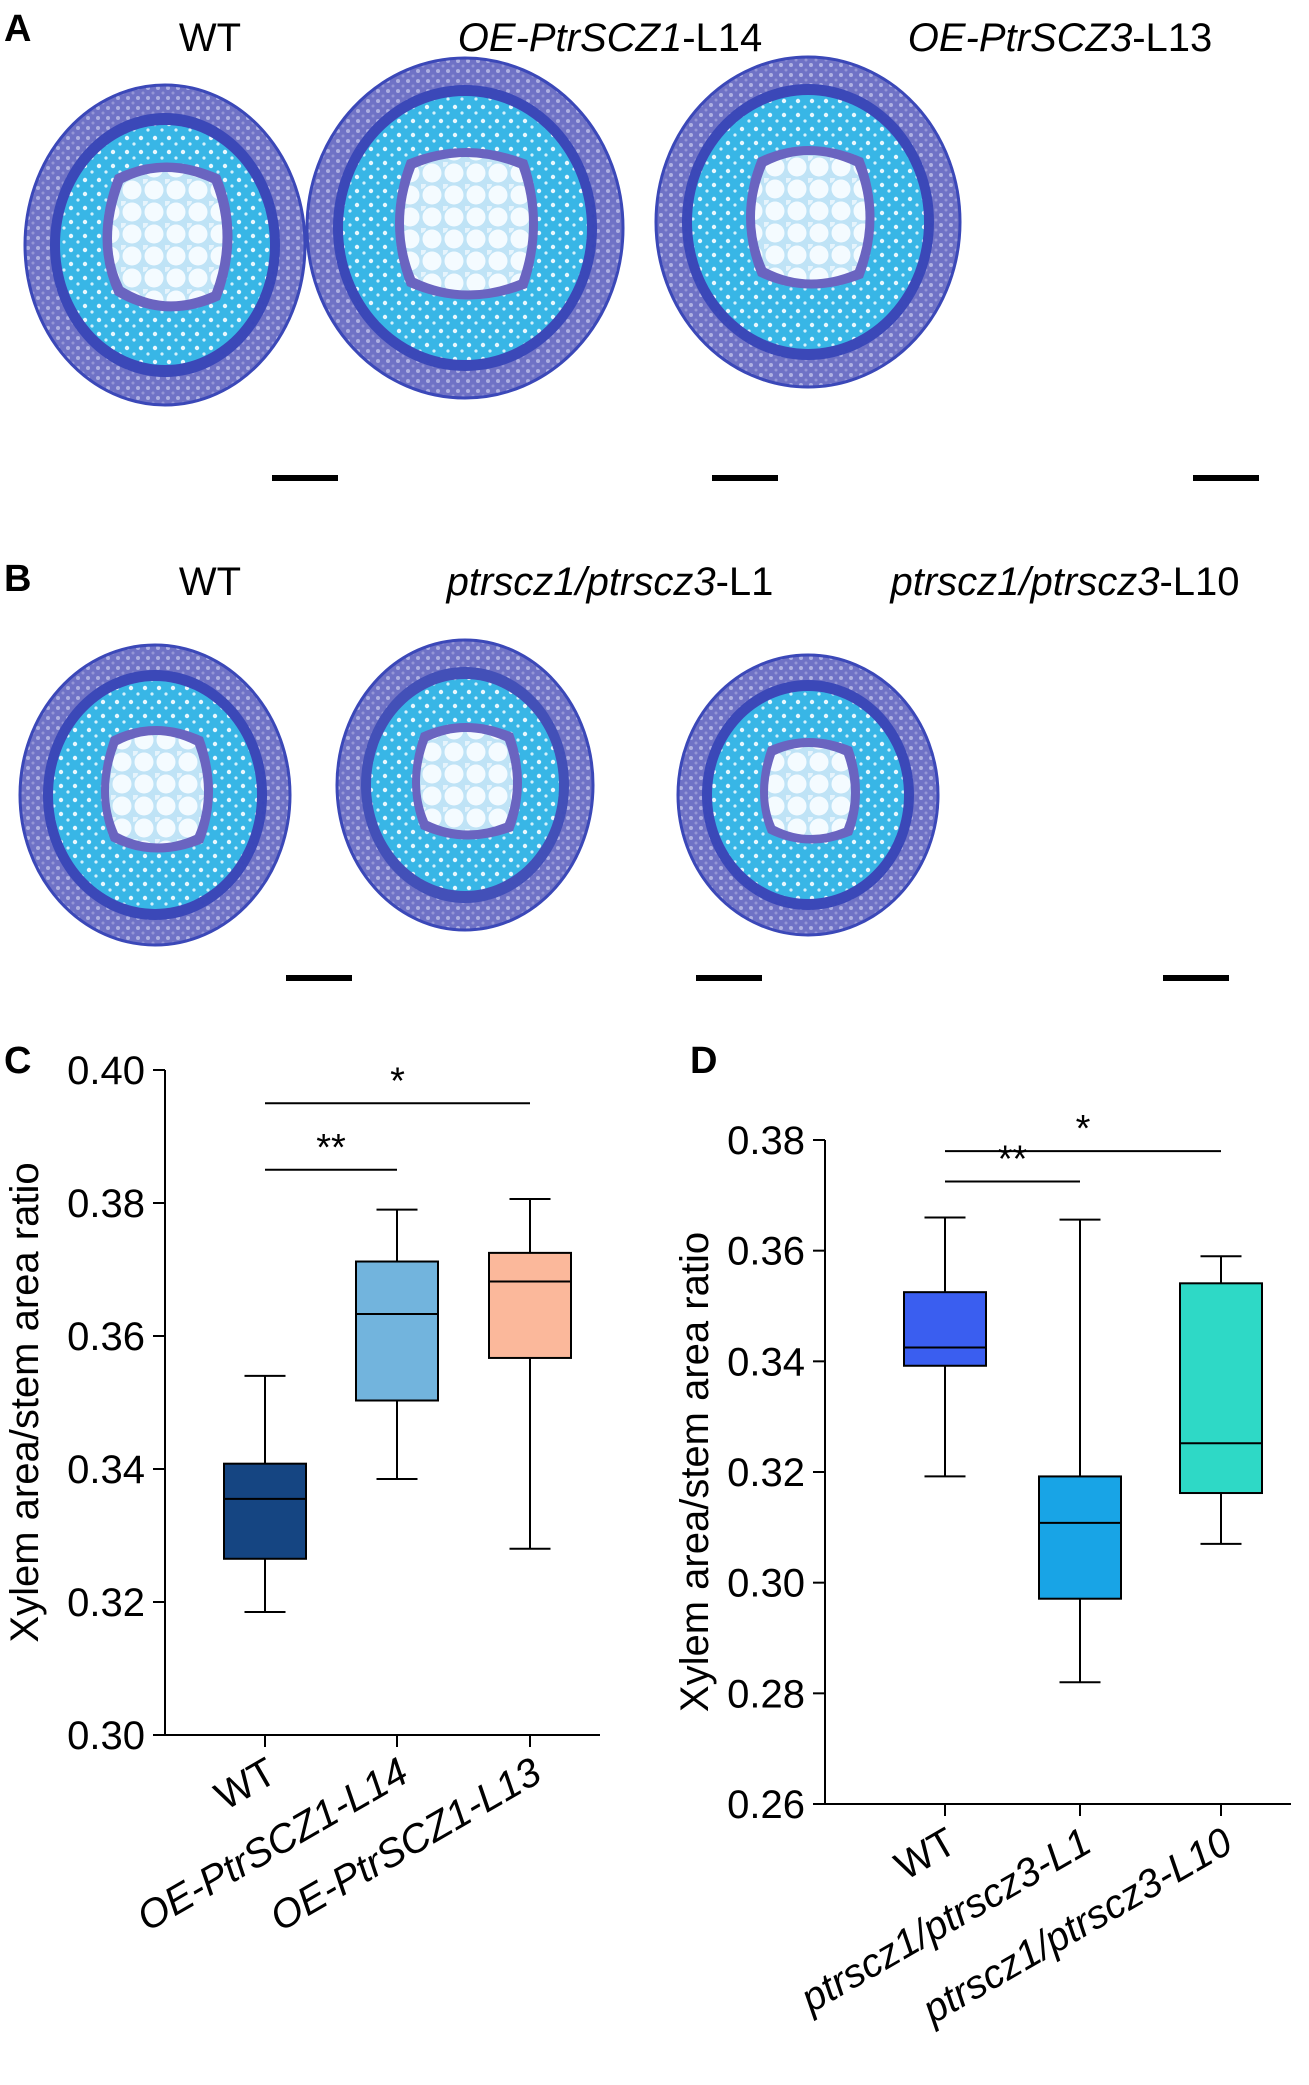  What do you see at coordinates (165, 245) in the screenshot?
I see `stem-section-a-wt` at bounding box center [165, 245].